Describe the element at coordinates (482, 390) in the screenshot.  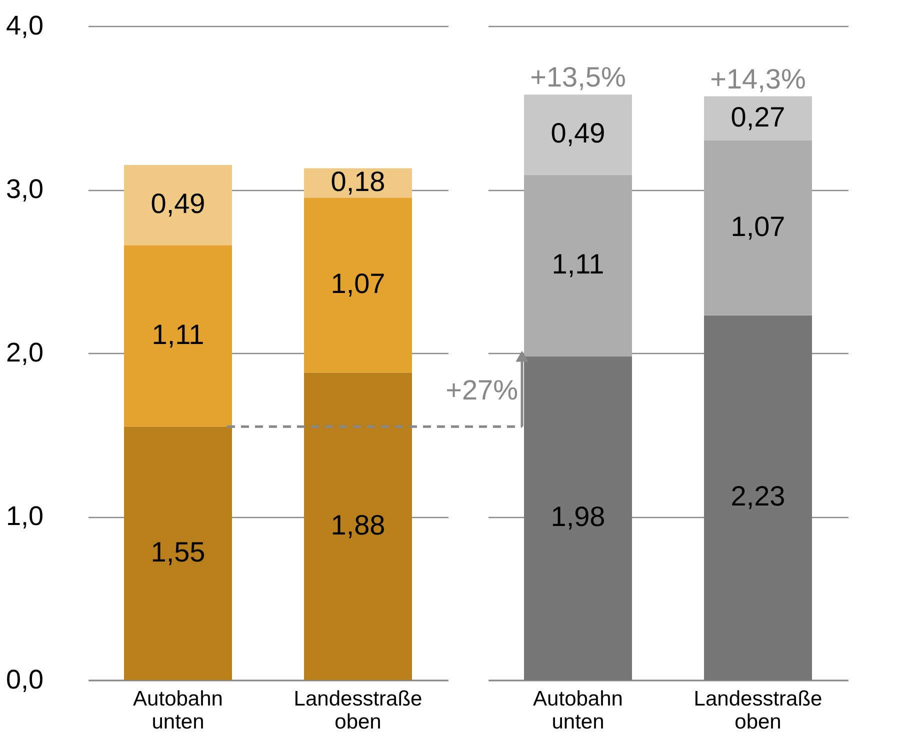
I see `annotation: +27%` at that location.